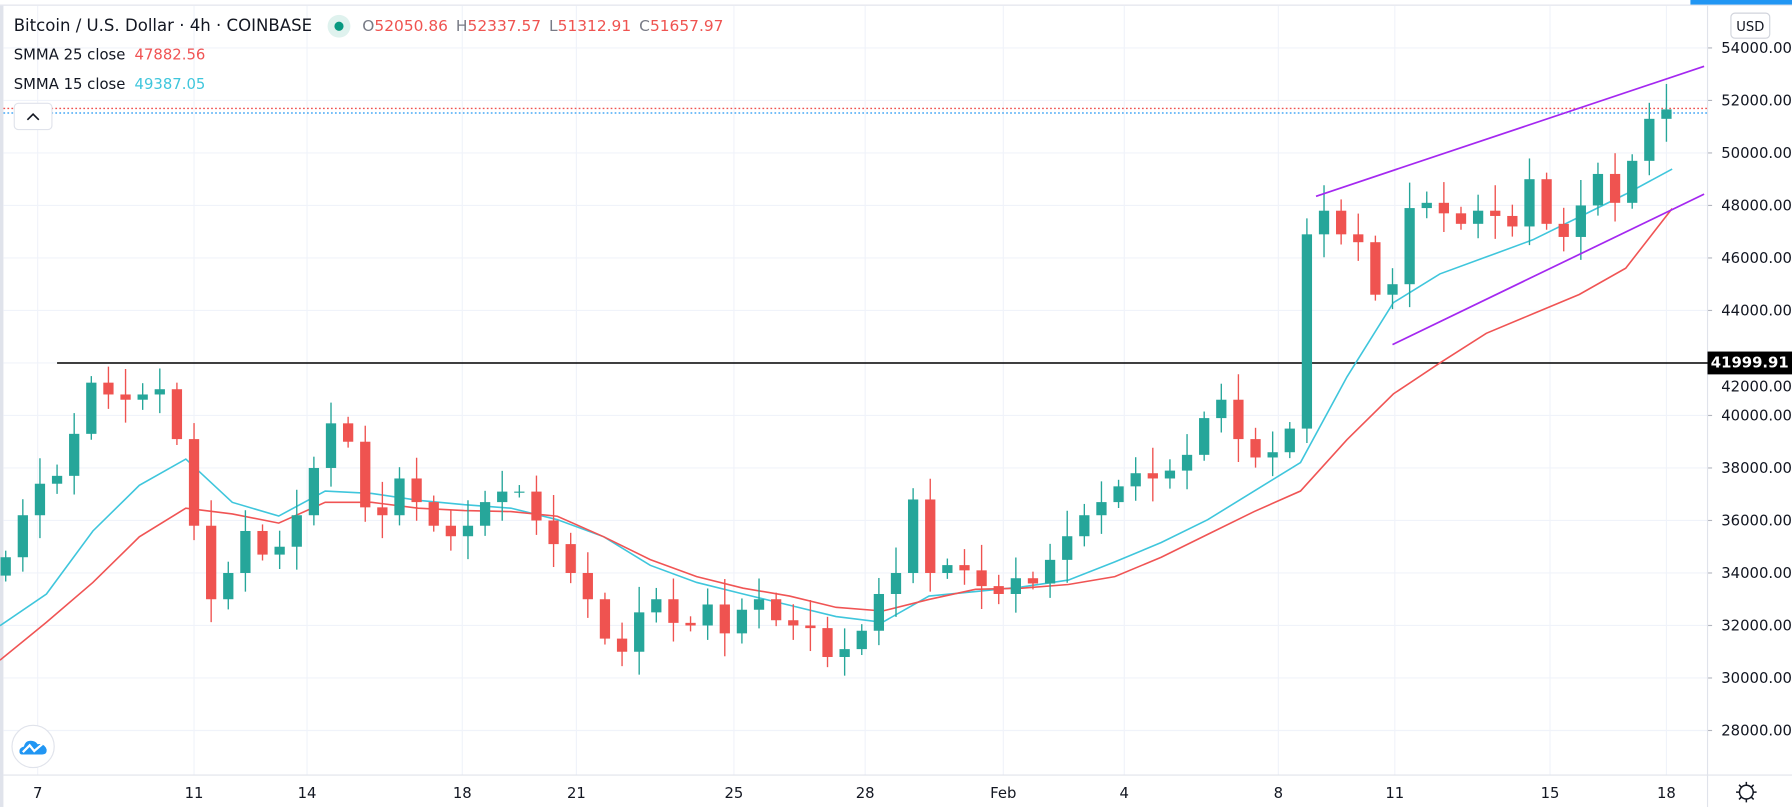 This screenshot has height=807, width=1792. I want to click on indicator-label: SMMA 25 close, so click(69, 55).